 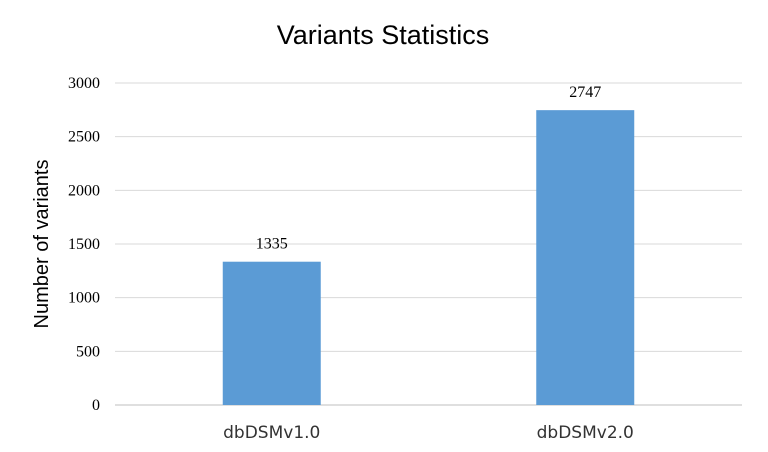 What do you see at coordinates (585, 433) in the screenshot?
I see `x-tick-label: dbDSMv2.0` at bounding box center [585, 433].